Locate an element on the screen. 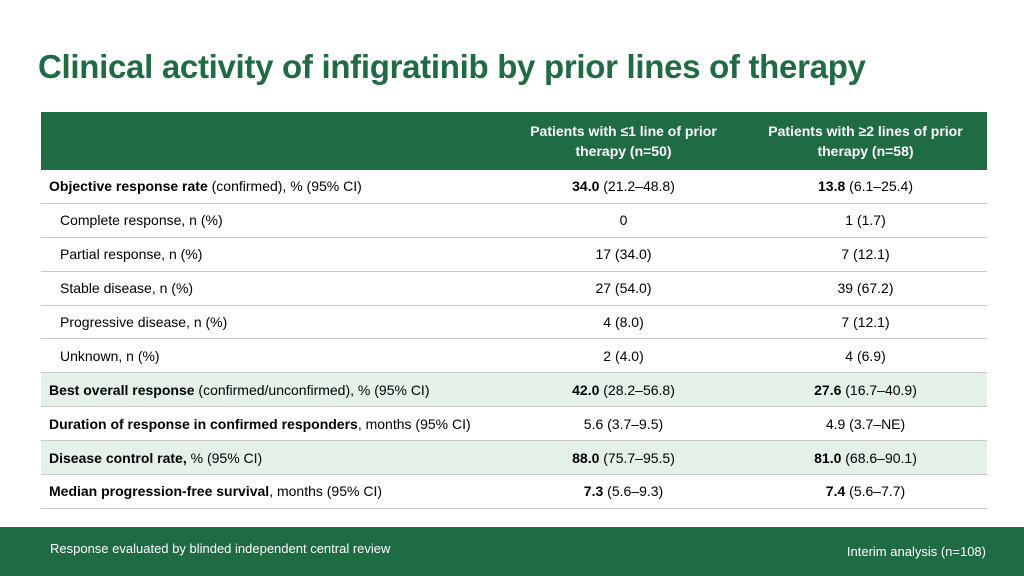  value-bold: 7.3 is located at coordinates (593, 491).